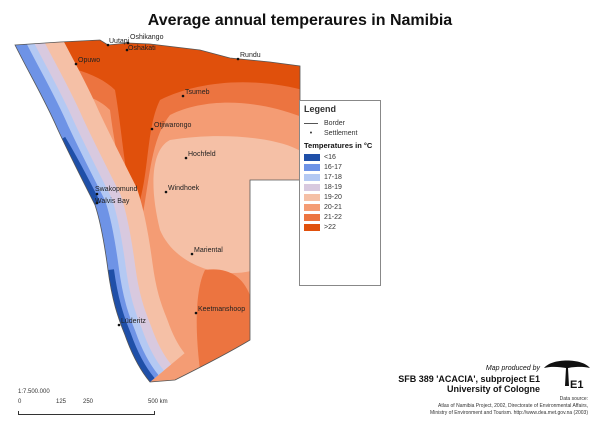  Describe the element at coordinates (34, 392) in the screenshot. I see `scale-ratio: 1:7.500.000` at that location.